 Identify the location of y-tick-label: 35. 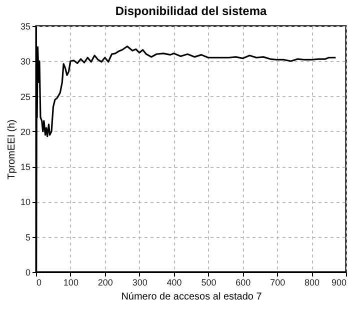
(25, 27).